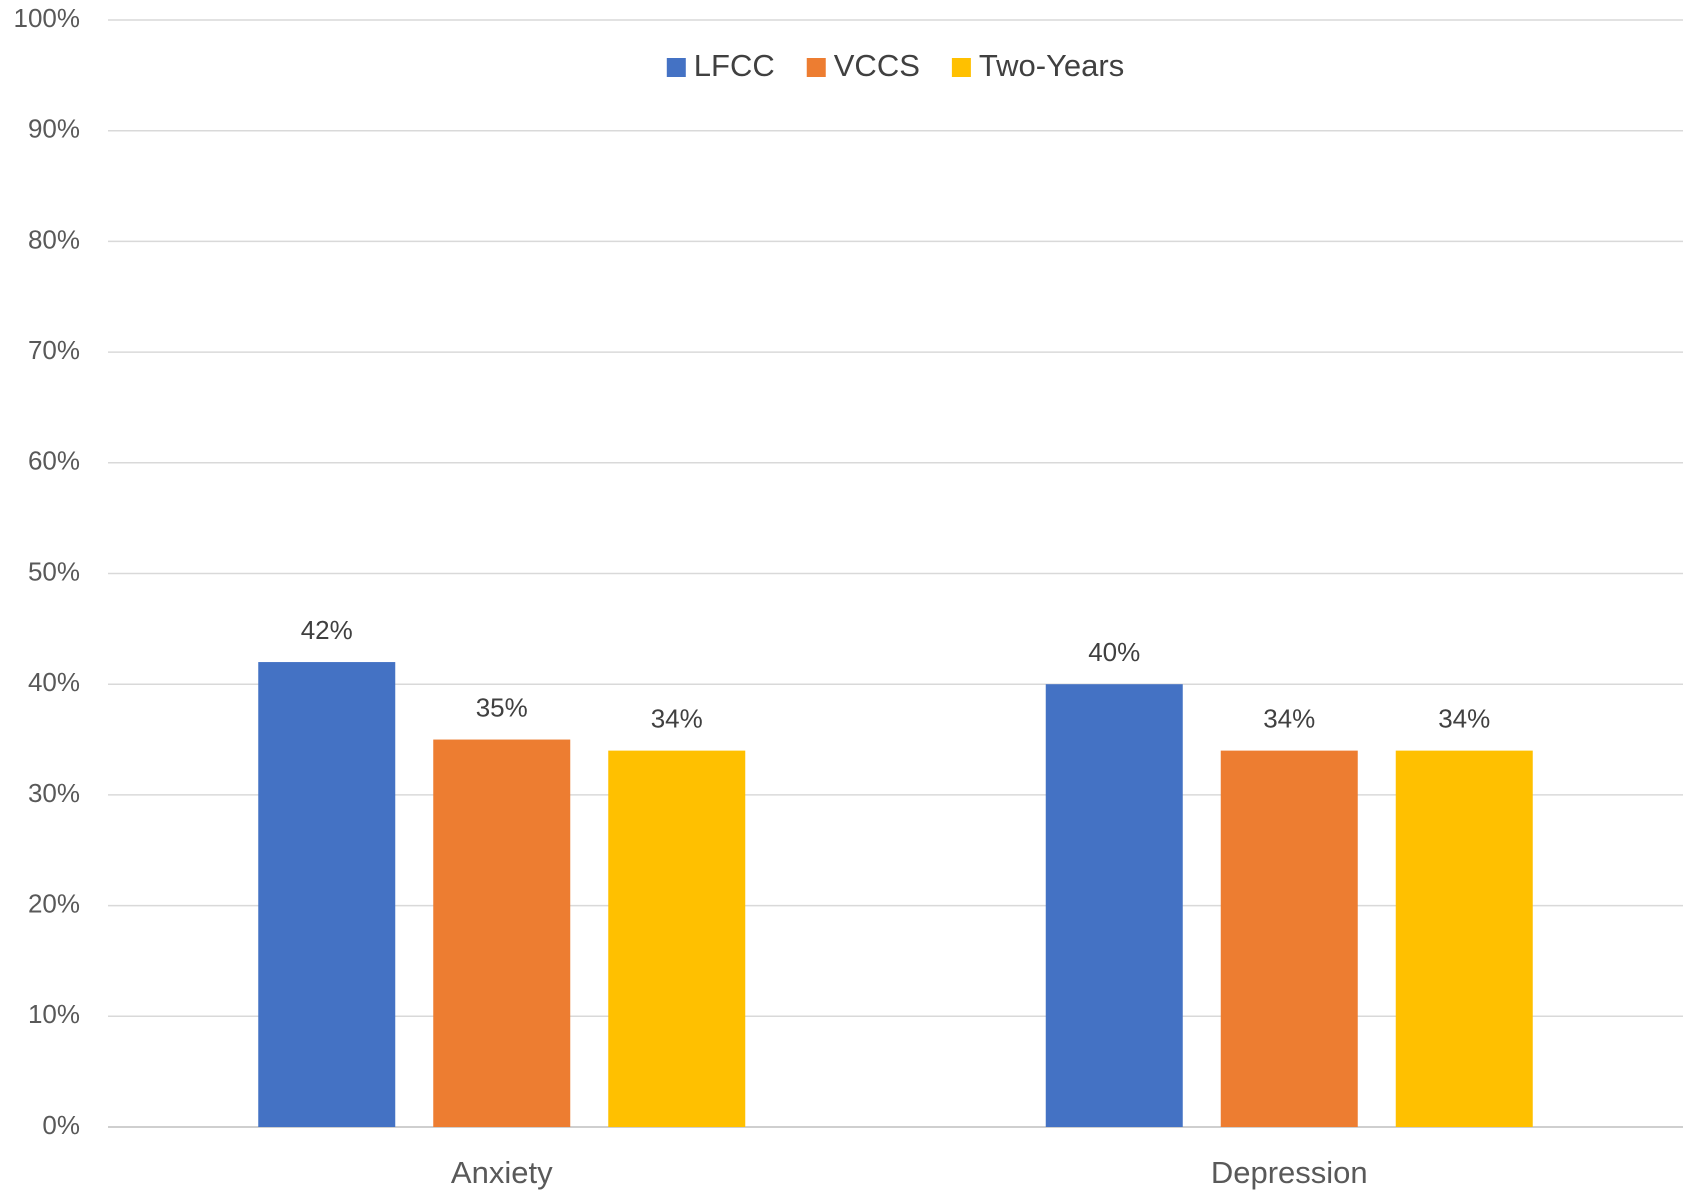 The height and width of the screenshot is (1197, 1692). I want to click on legend-label: Two-Years, so click(1051, 65).